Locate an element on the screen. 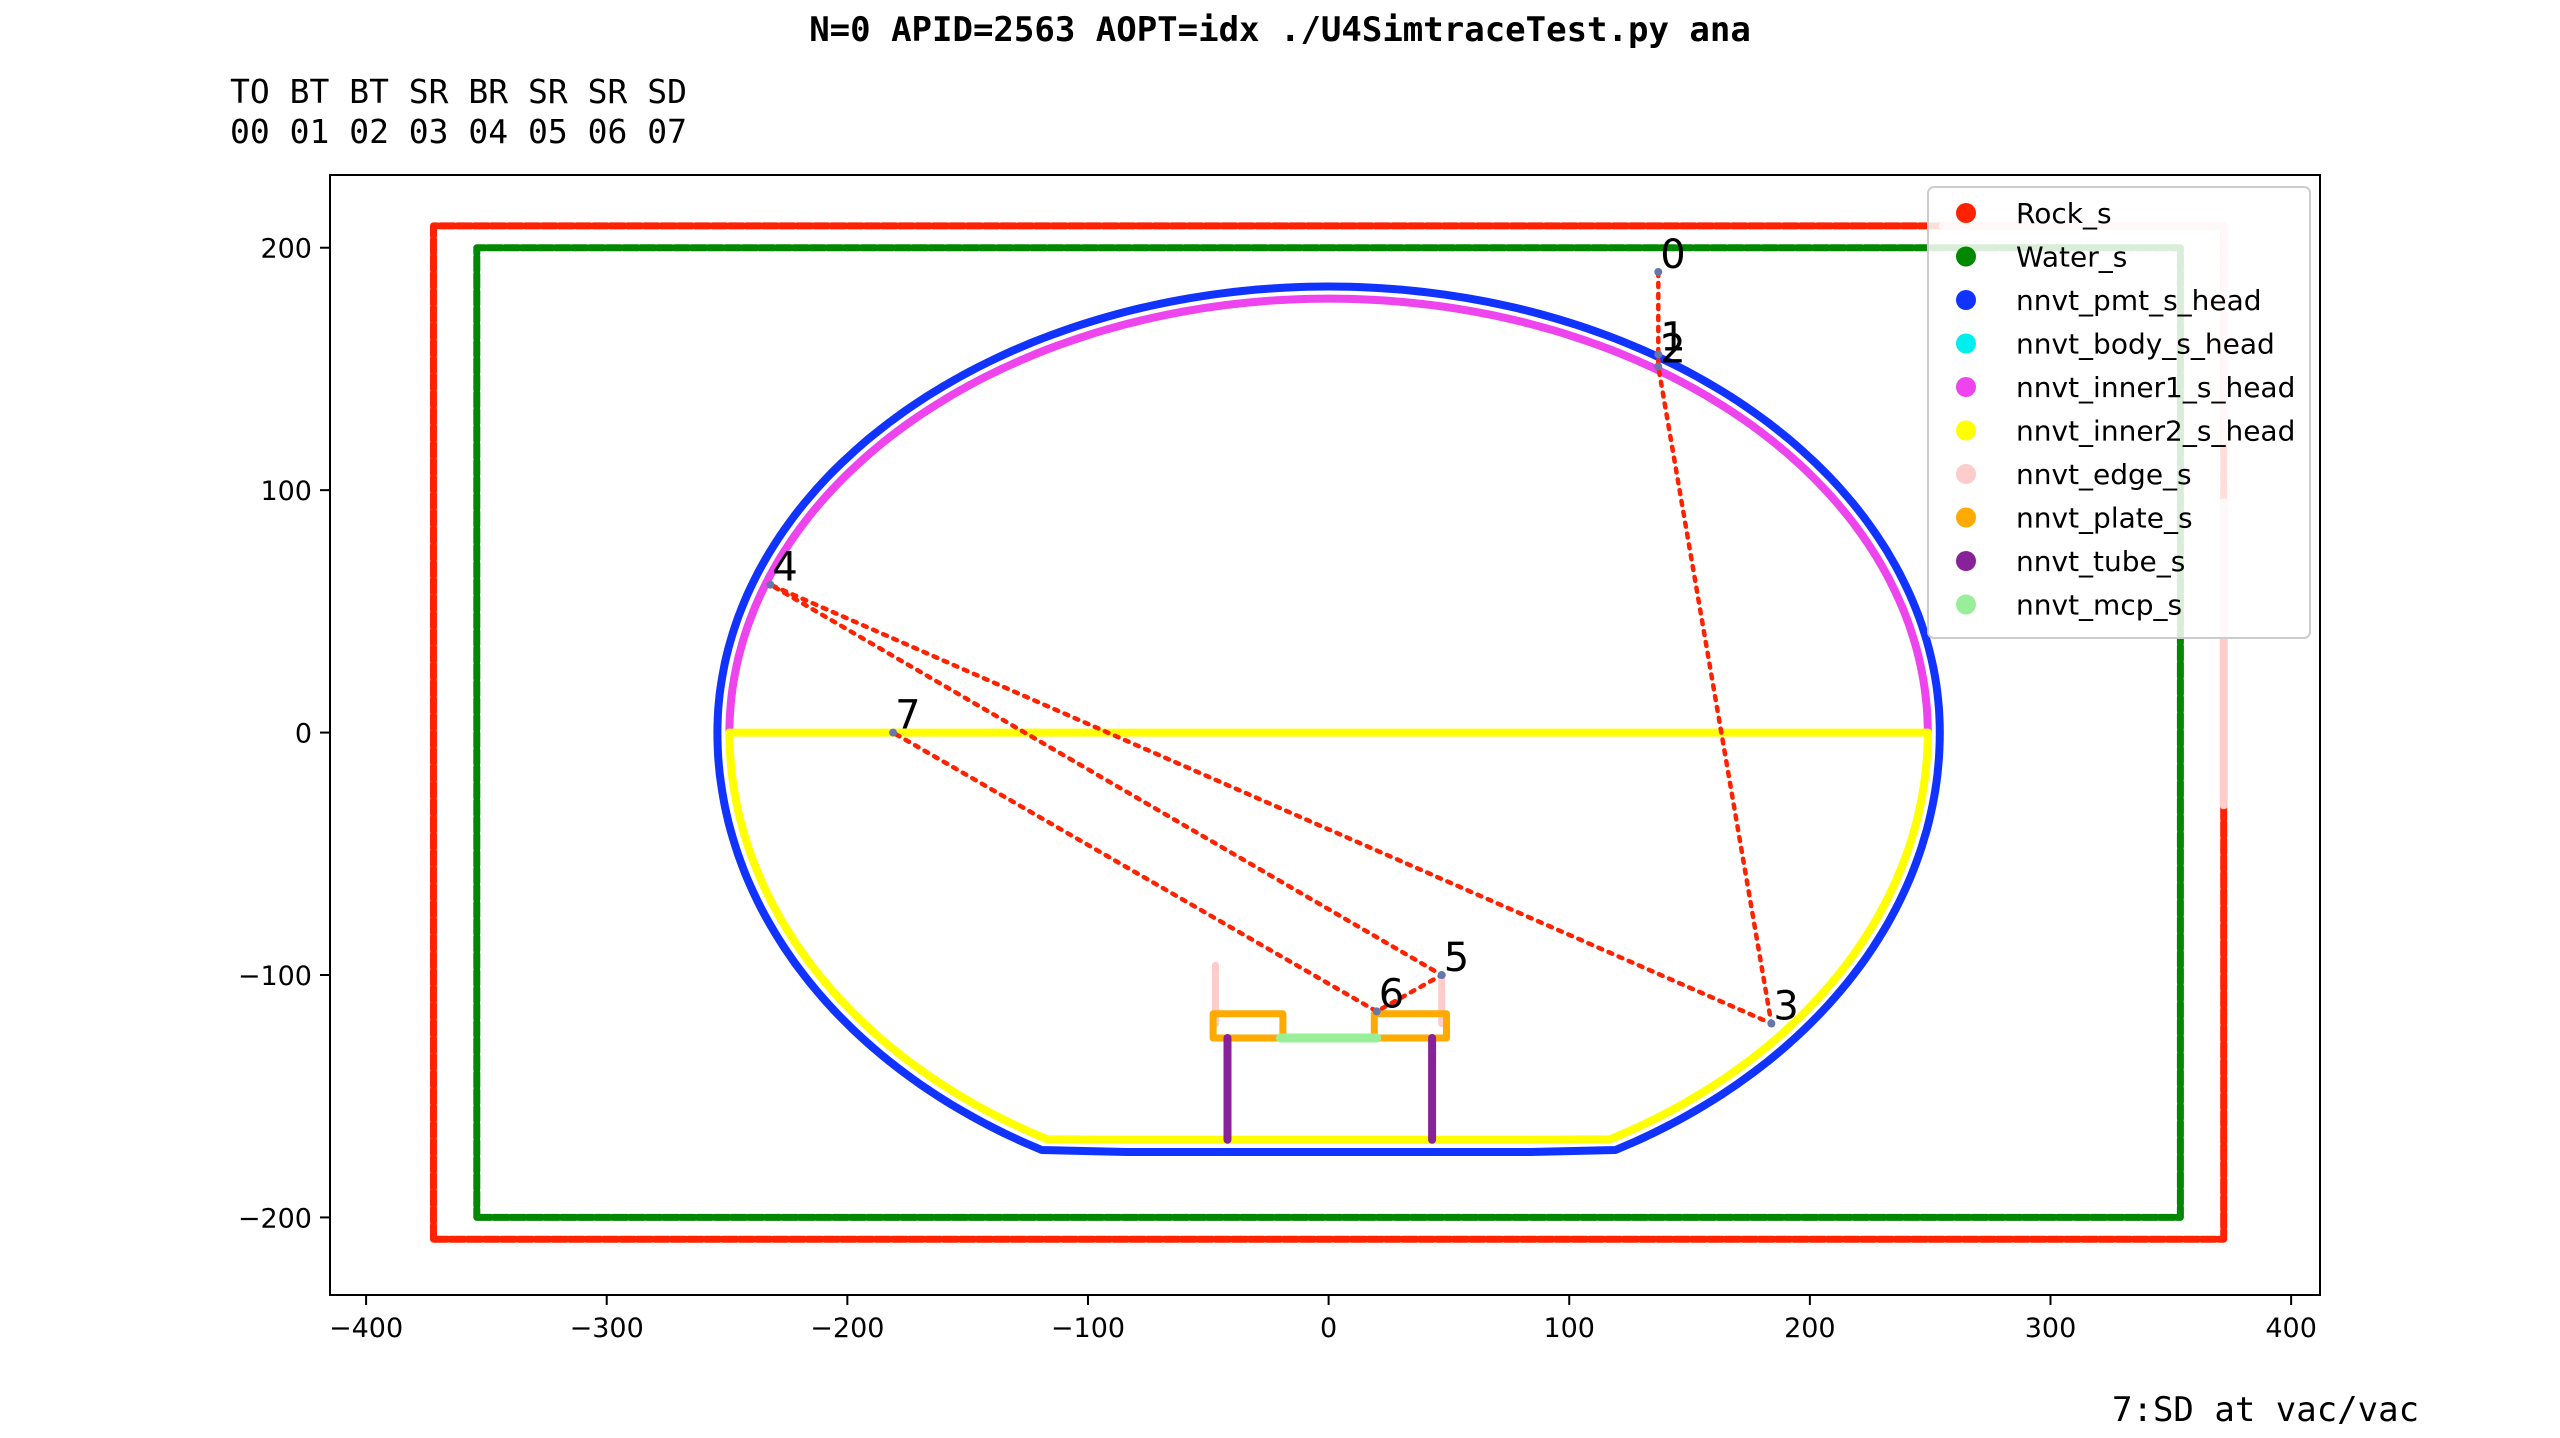 The height and width of the screenshot is (1438, 2560). legend-marker-Water-s is located at coordinates (1966, 256).